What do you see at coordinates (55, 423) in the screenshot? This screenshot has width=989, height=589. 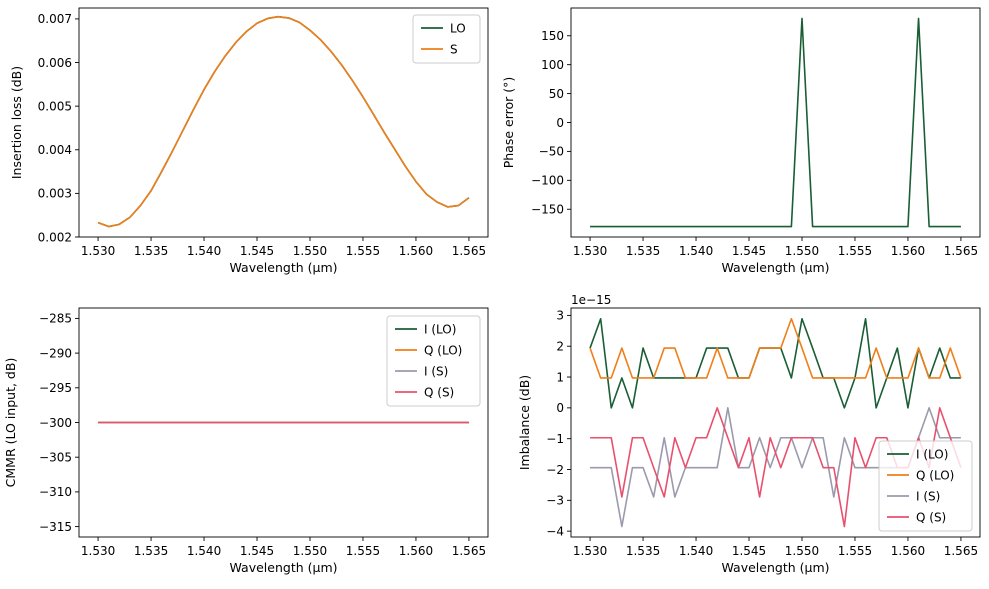 I see `y-tick-label: −300` at bounding box center [55, 423].